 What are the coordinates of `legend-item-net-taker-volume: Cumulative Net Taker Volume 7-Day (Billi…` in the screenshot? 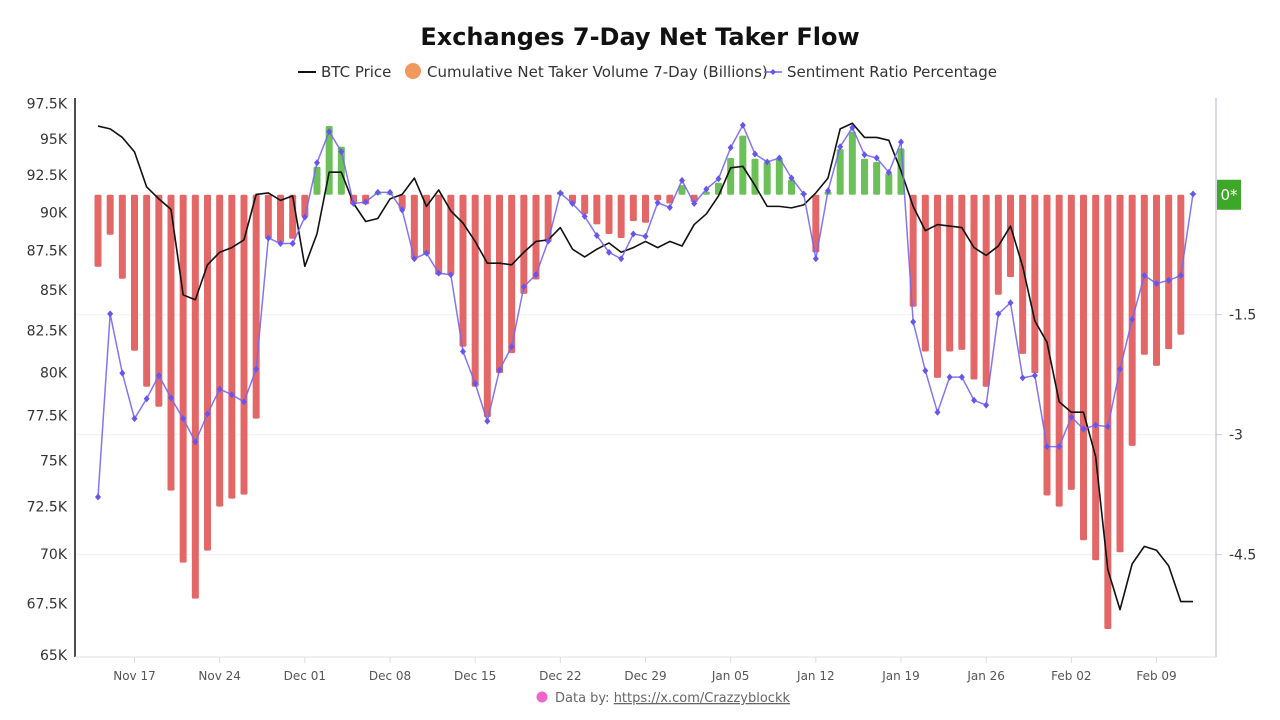 It's located at (586, 72).